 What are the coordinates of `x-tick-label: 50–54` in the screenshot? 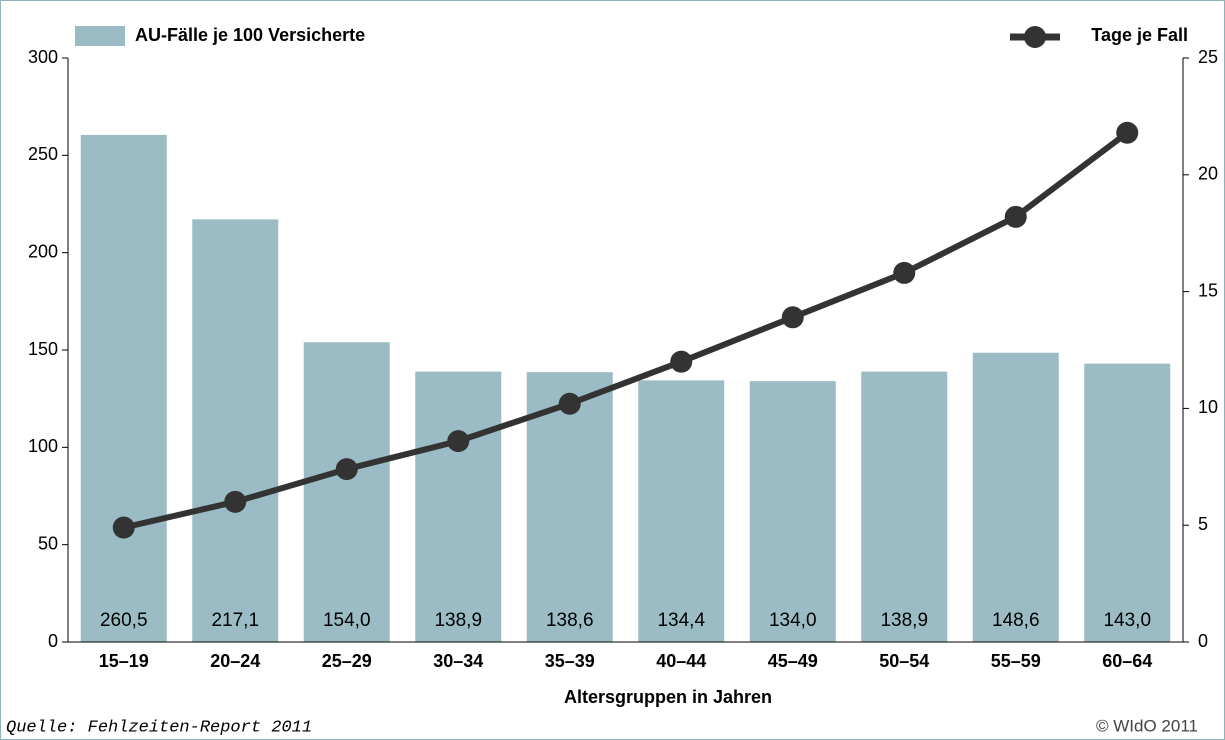 It's located at (904, 661).